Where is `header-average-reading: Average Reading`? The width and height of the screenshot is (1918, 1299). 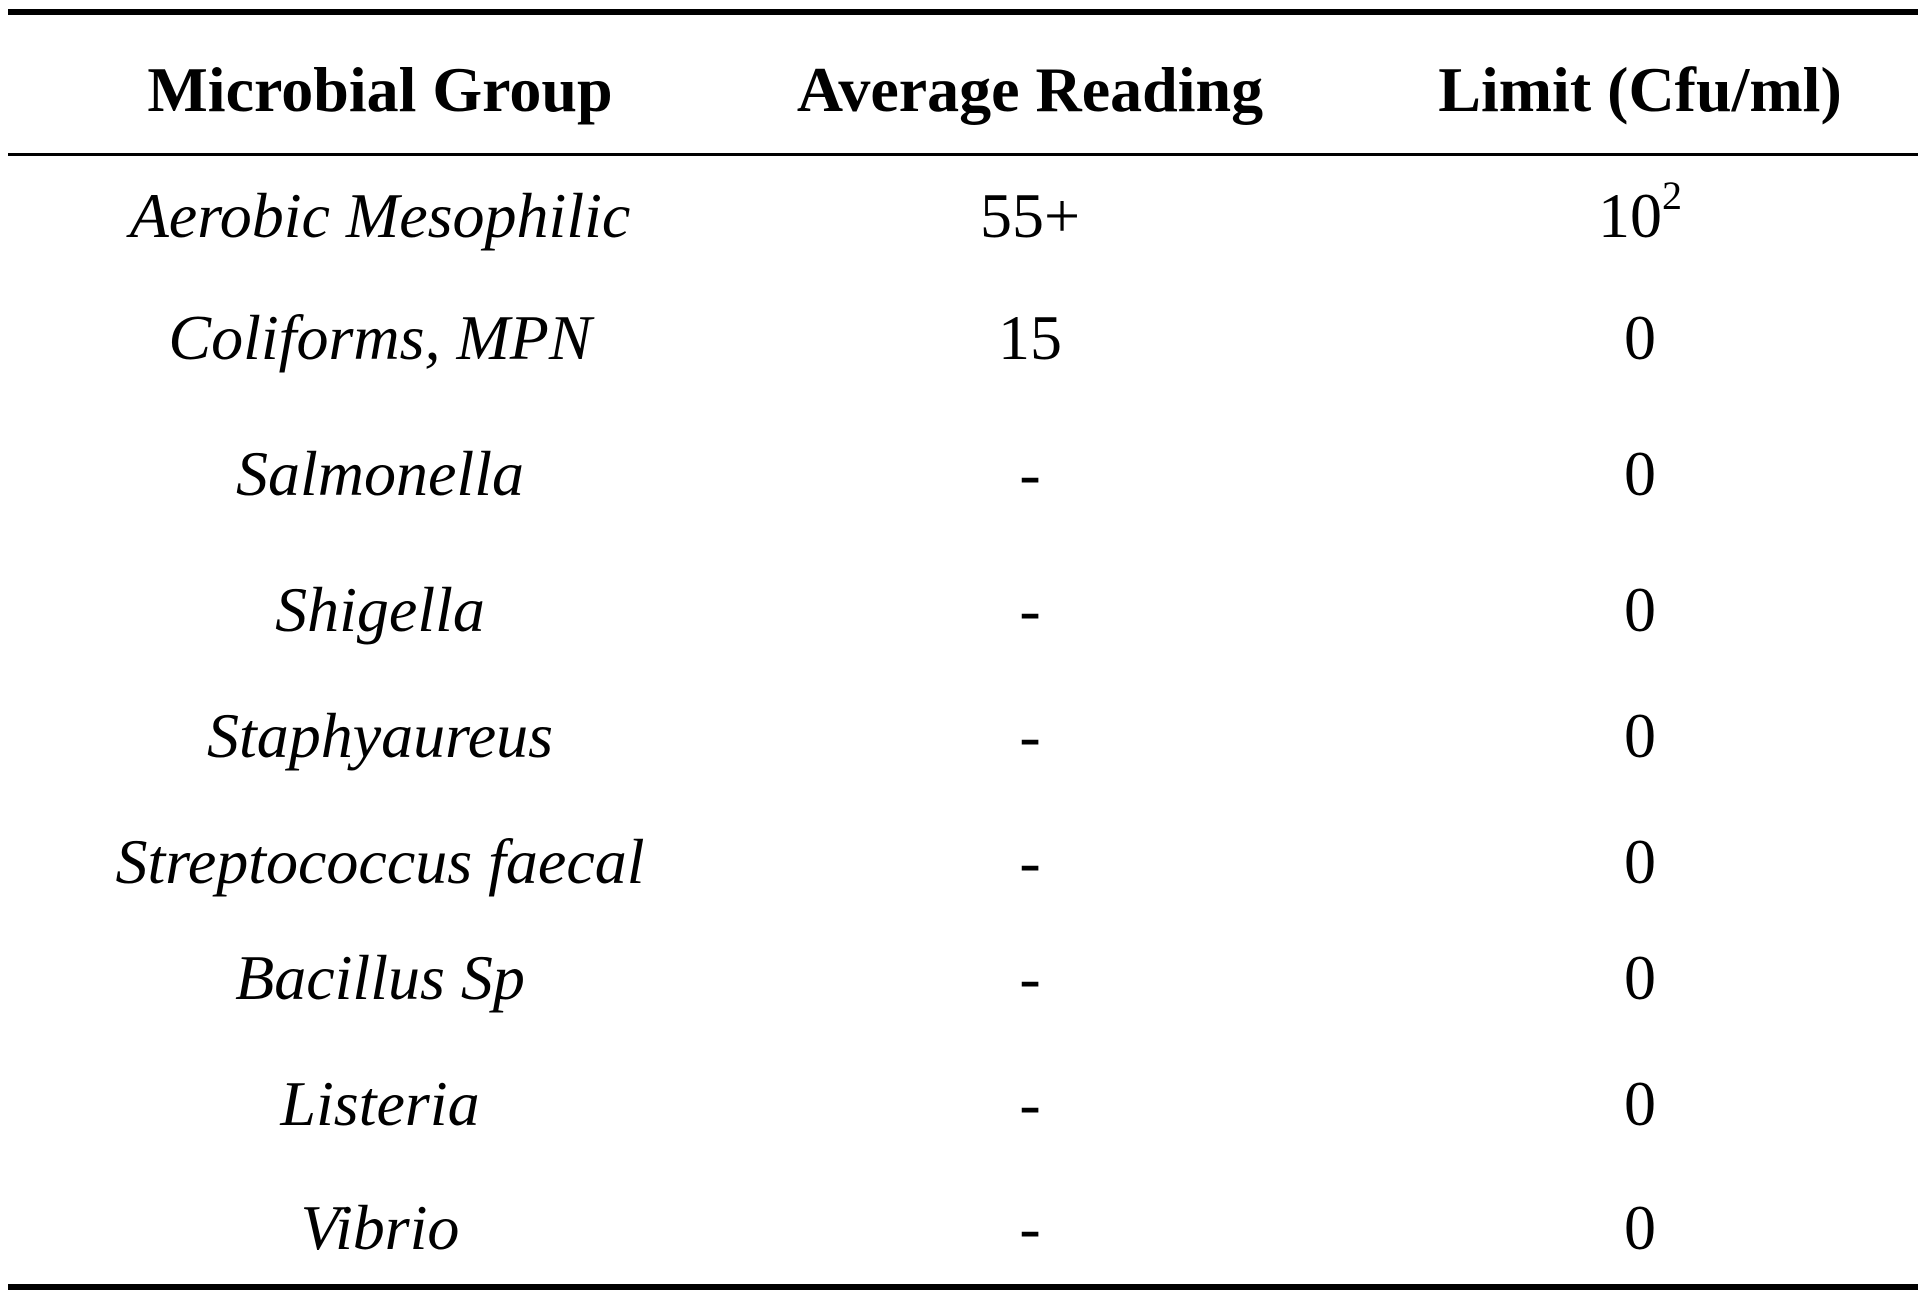 header-average-reading: Average Reading is located at coordinates (1030, 89).